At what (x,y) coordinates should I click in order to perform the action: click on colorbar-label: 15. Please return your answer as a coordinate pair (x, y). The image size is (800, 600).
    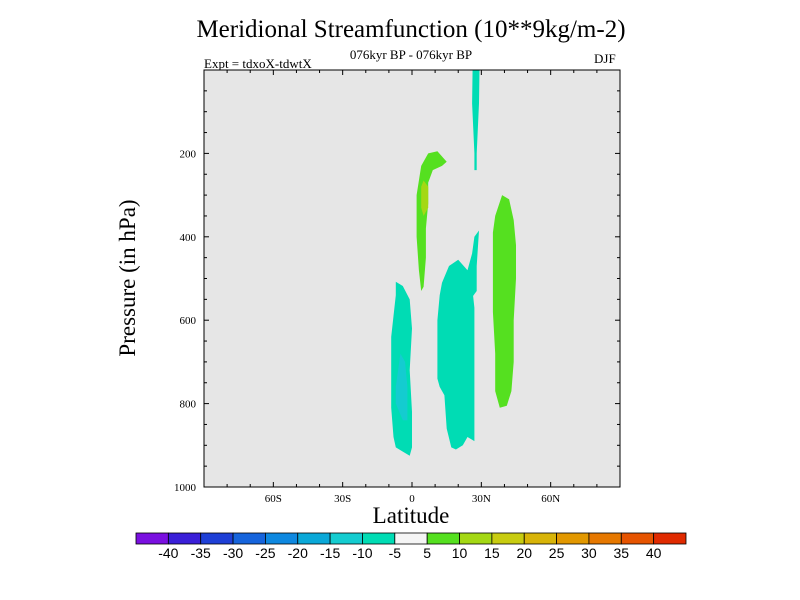
    Looking at the image, I should click on (492, 553).